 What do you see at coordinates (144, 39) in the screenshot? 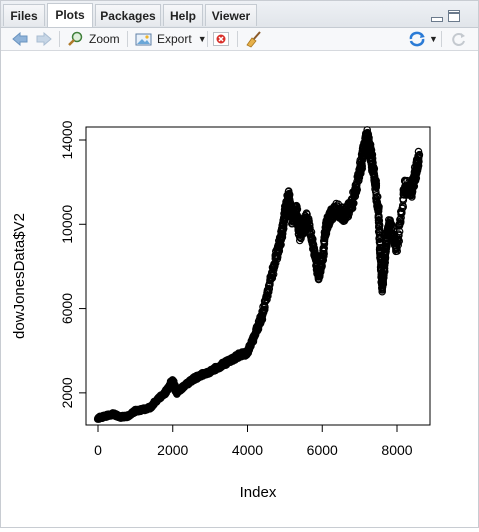
I see `export-image-icon` at bounding box center [144, 39].